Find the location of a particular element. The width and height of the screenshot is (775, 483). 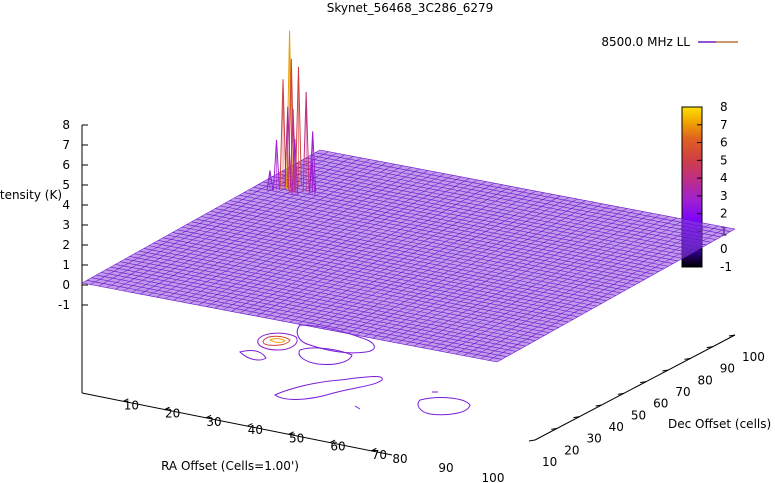

x-tick-label: 50 is located at coordinates (296, 438).